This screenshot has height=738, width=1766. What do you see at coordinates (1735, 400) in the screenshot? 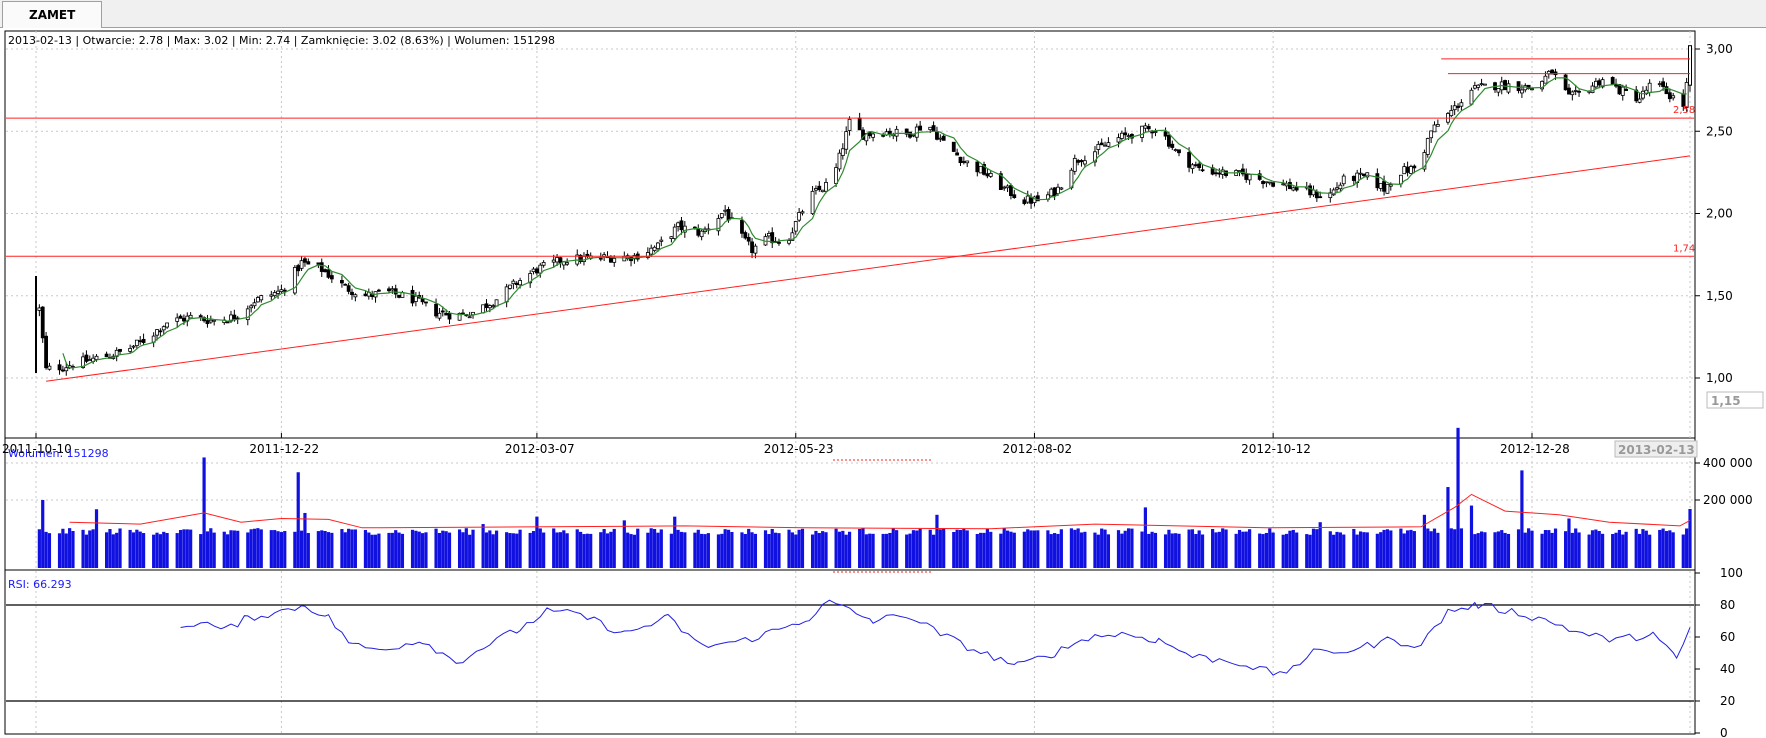
I see `cursor-price-box` at bounding box center [1735, 400].